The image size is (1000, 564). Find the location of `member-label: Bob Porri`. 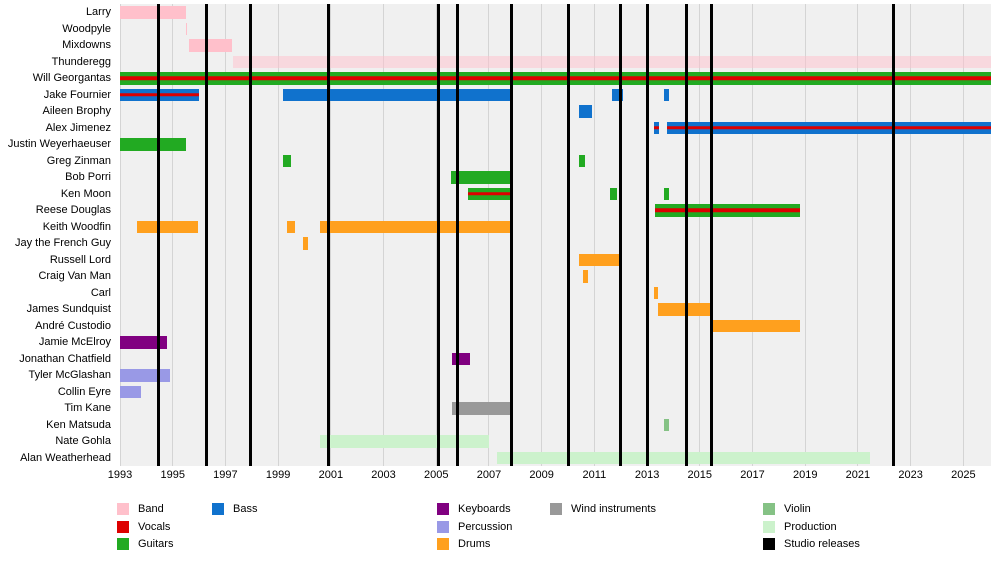

member-label: Bob Porri is located at coordinates (88, 177).